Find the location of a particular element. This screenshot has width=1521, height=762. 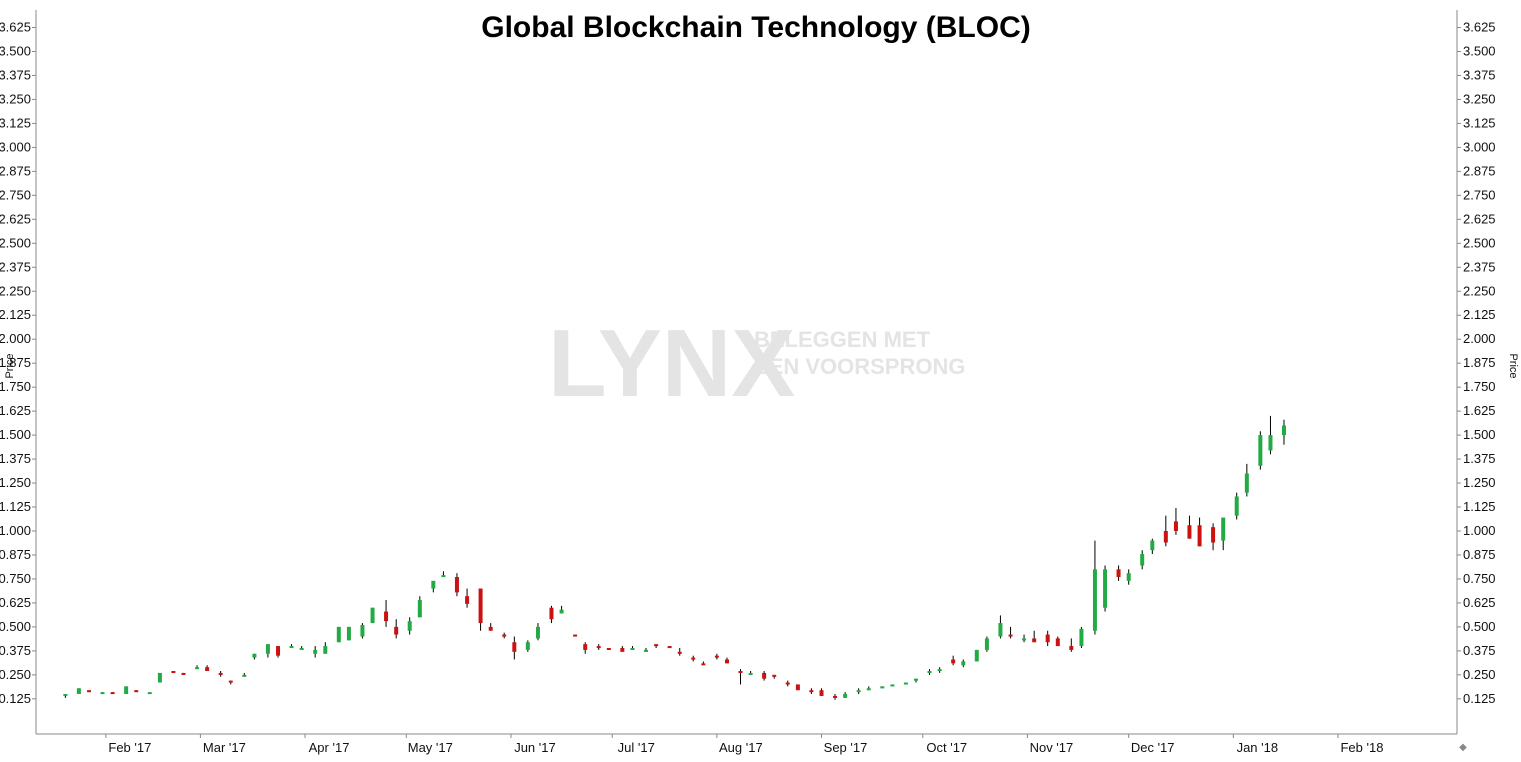

y-tick-label-left: 1.625 is located at coordinates (15, 410).